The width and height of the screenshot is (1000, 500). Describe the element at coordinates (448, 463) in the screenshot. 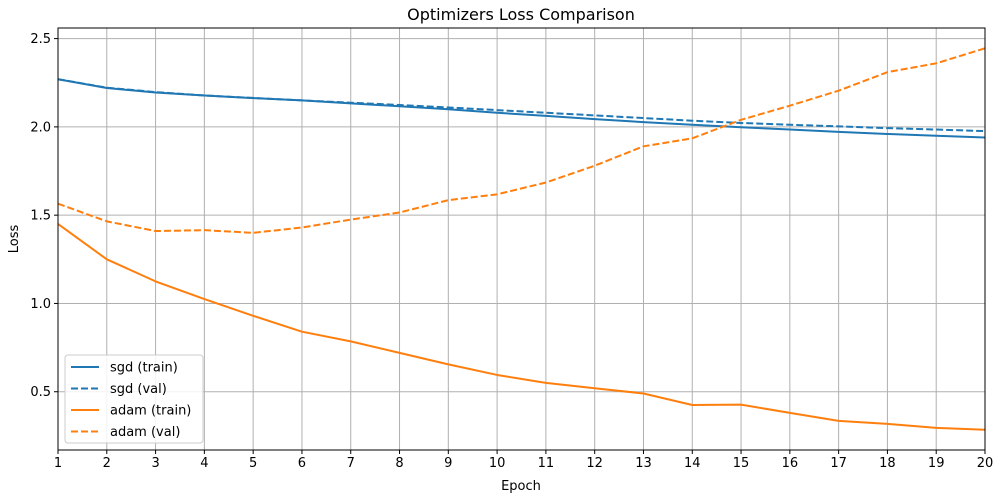

I see `x-tick-label: 9` at that location.